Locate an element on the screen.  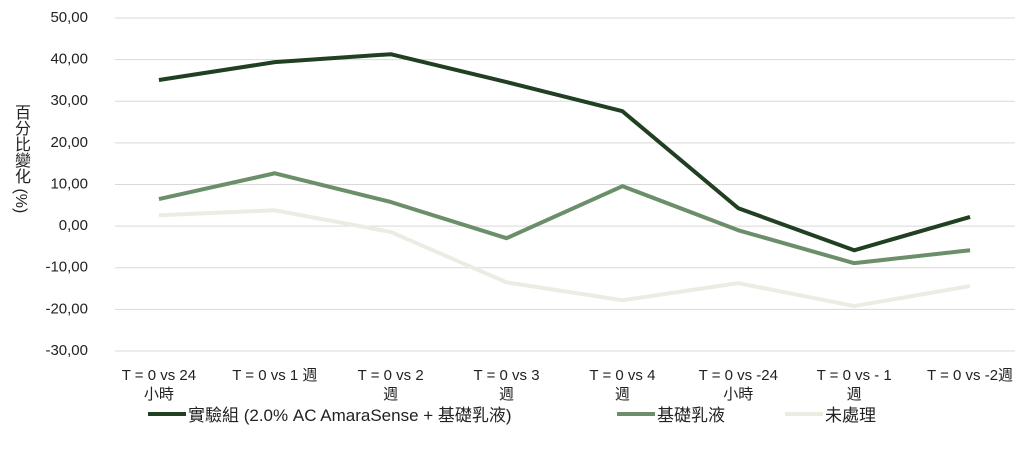
legend-label: 基礎乳液 is located at coordinates (691, 415).